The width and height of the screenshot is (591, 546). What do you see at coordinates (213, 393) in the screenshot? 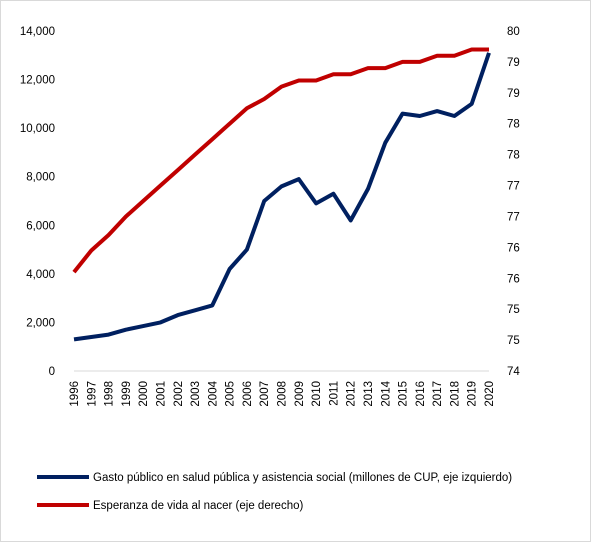
I see `x-axis-tick-label: 2004` at bounding box center [213, 393].